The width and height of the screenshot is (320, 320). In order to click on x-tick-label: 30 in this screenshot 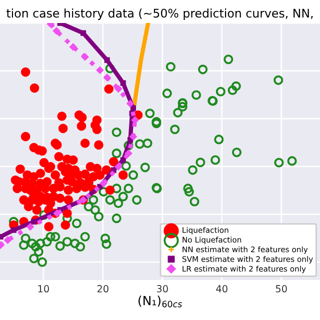, I will do `click(162, 288)`.